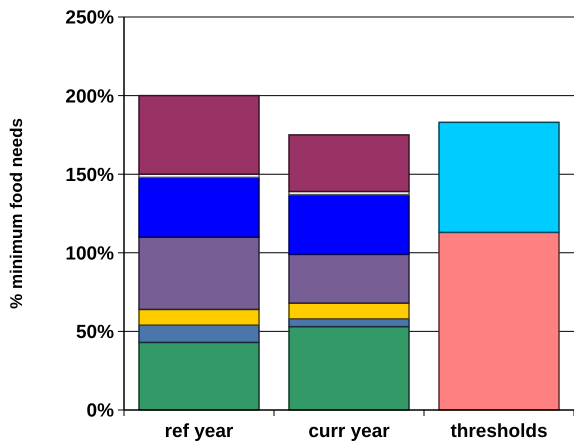 The height and width of the screenshot is (447, 574). What do you see at coordinates (100, 411) in the screenshot?
I see `y-tick-label: 0%` at bounding box center [100, 411].